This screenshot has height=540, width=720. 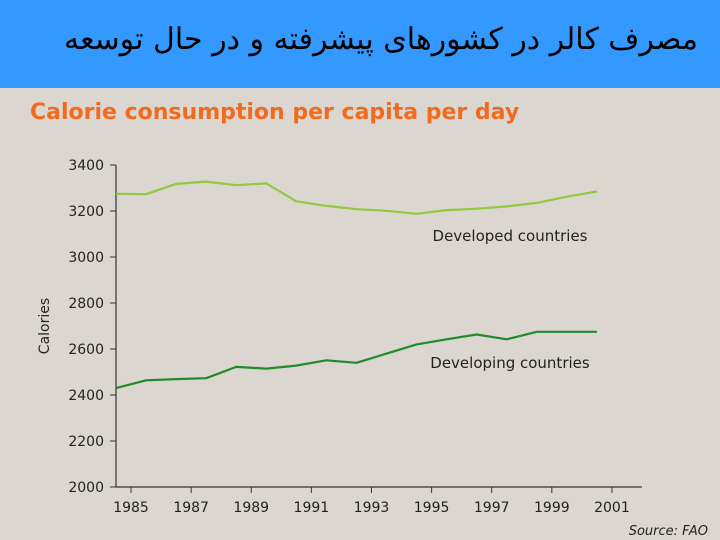 What do you see at coordinates (191, 508) in the screenshot?
I see `x-tick-label: 1987` at bounding box center [191, 508].